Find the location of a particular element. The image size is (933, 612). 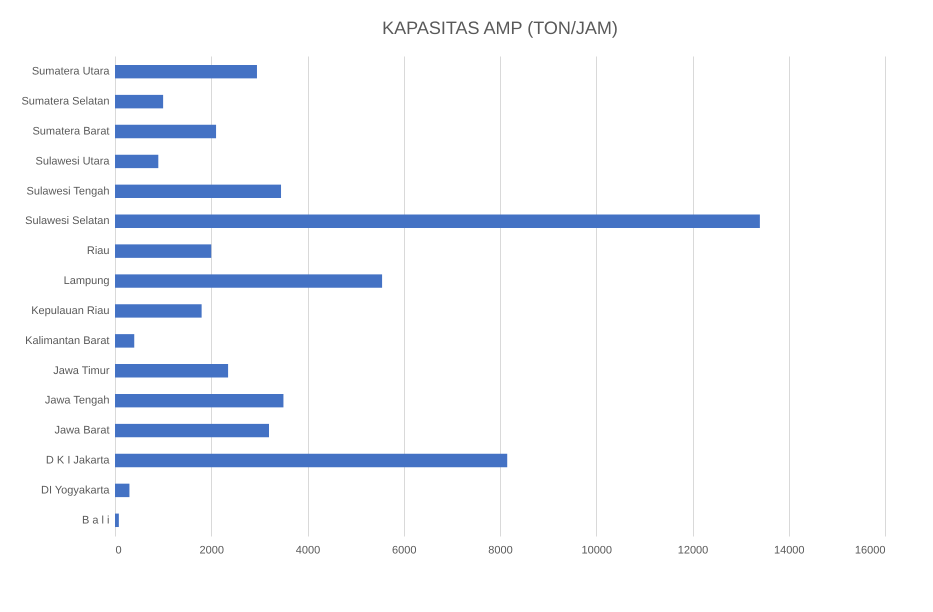

y-tick-label: Sumatera Selatan is located at coordinates (65, 102).